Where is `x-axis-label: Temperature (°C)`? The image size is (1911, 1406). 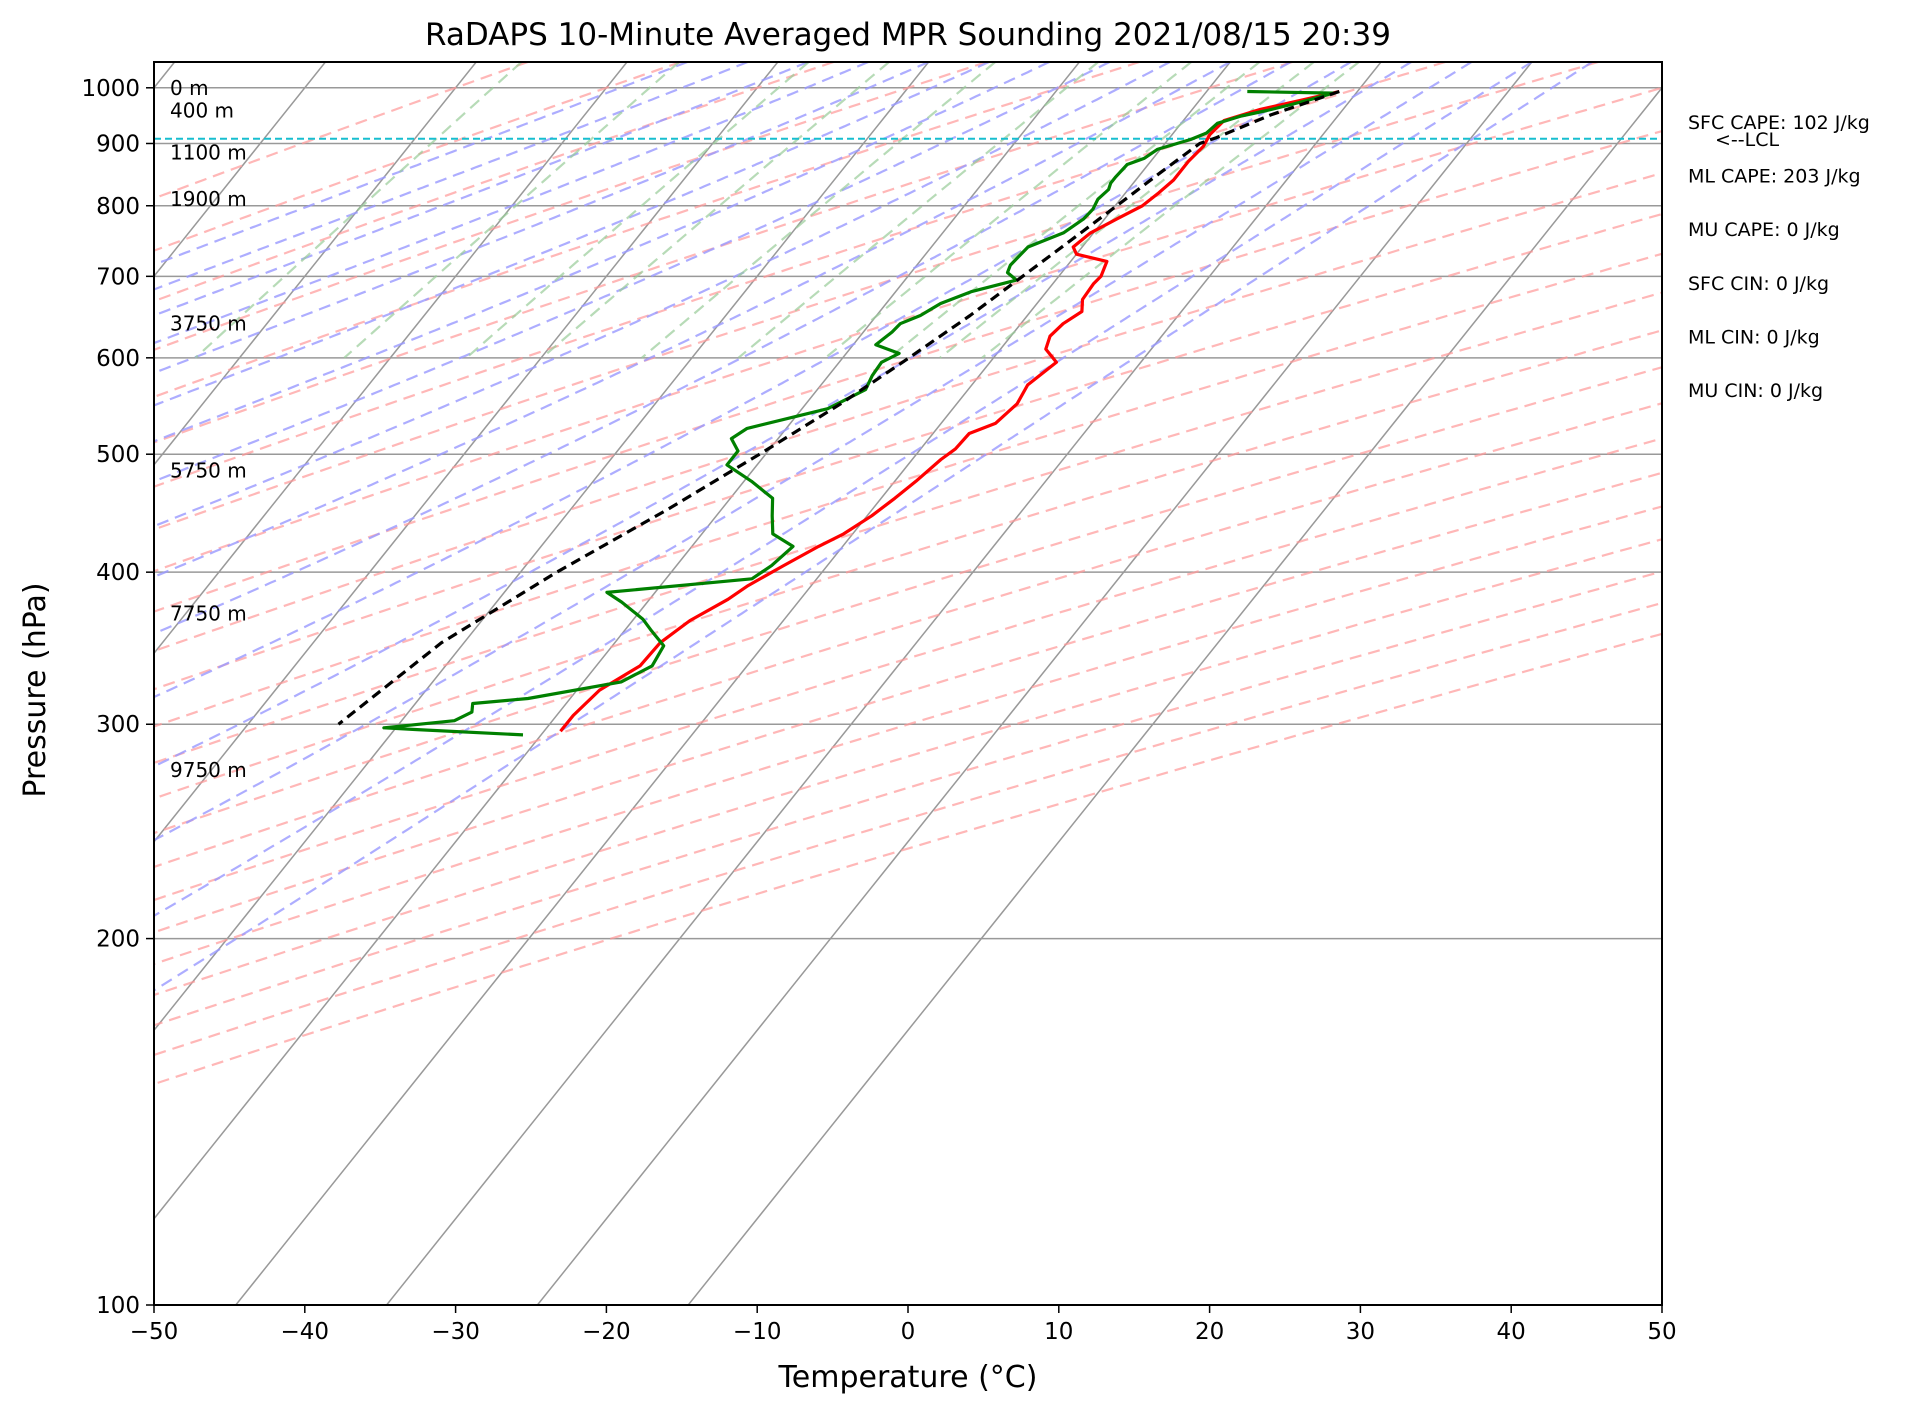 x-axis-label: Temperature (°C) is located at coordinates (908, 1377).